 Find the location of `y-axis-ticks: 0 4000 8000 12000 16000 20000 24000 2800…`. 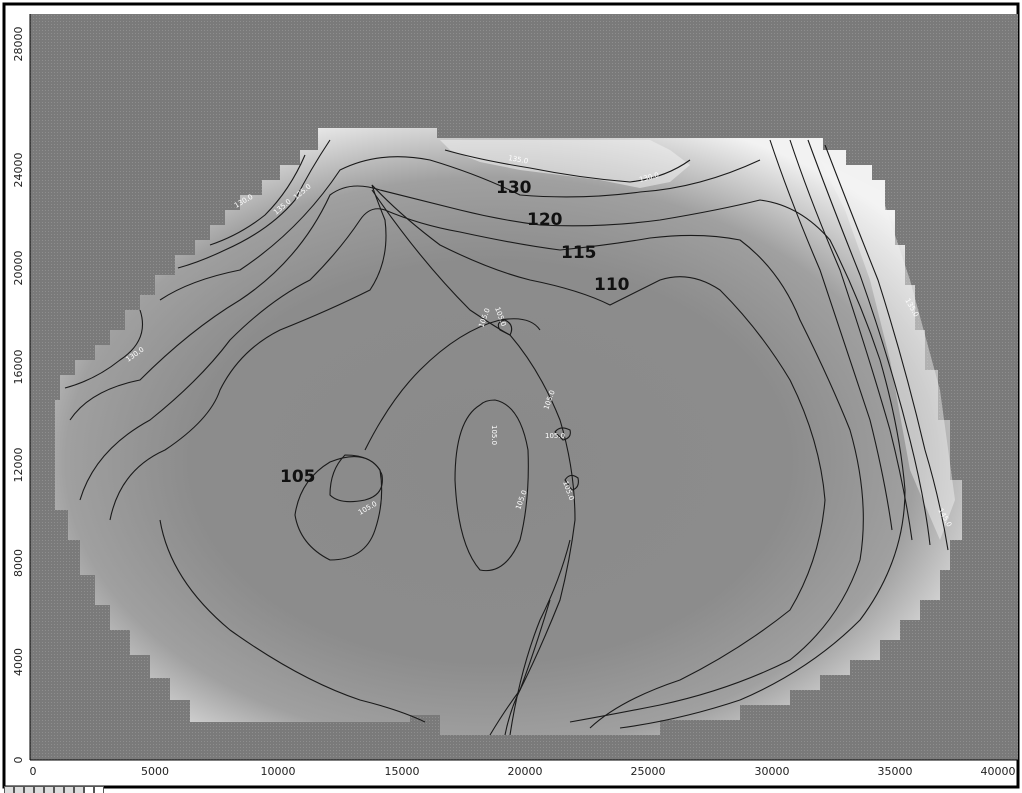

y-axis-ticks: 0 4000 8000 12000 16000 20000 24000 2800… is located at coordinates (18, 395).